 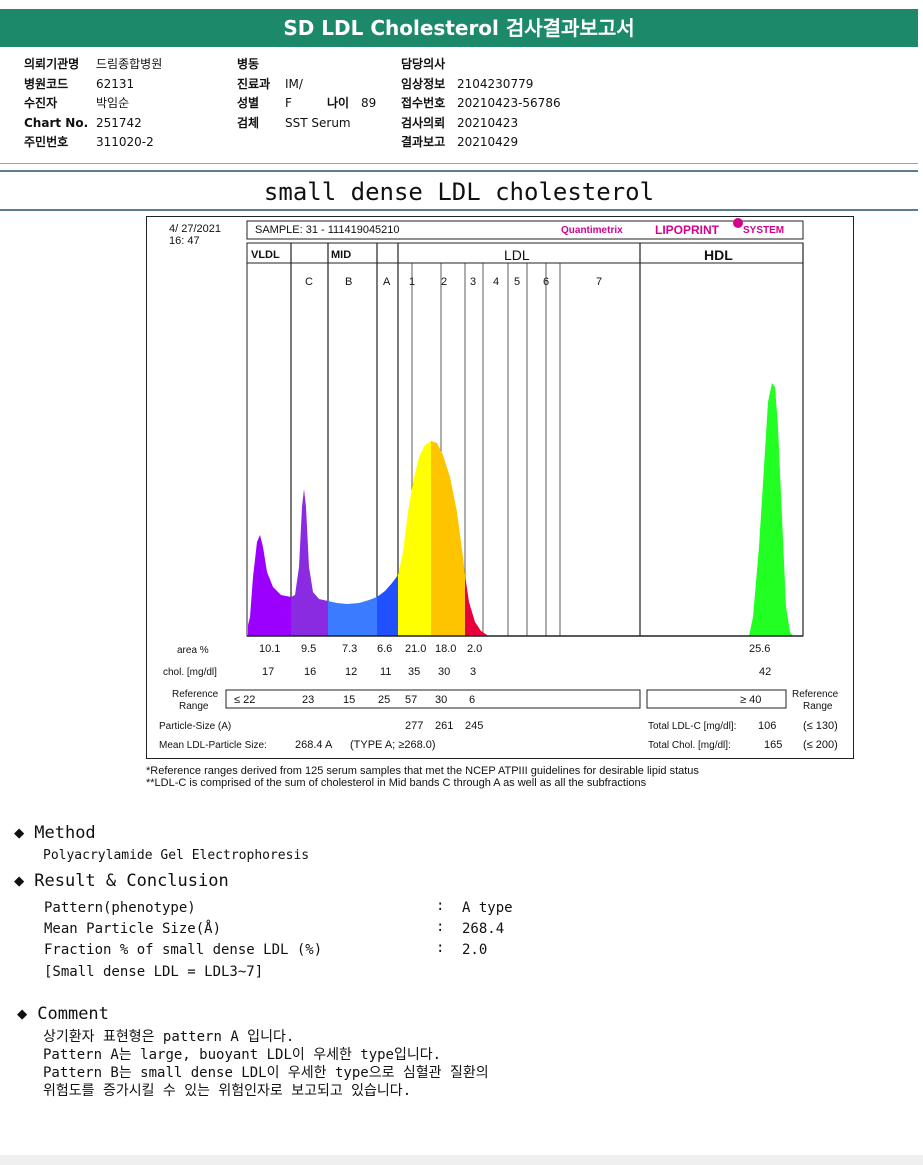 I want to click on particle-size-value: 245, so click(x=474, y=726).